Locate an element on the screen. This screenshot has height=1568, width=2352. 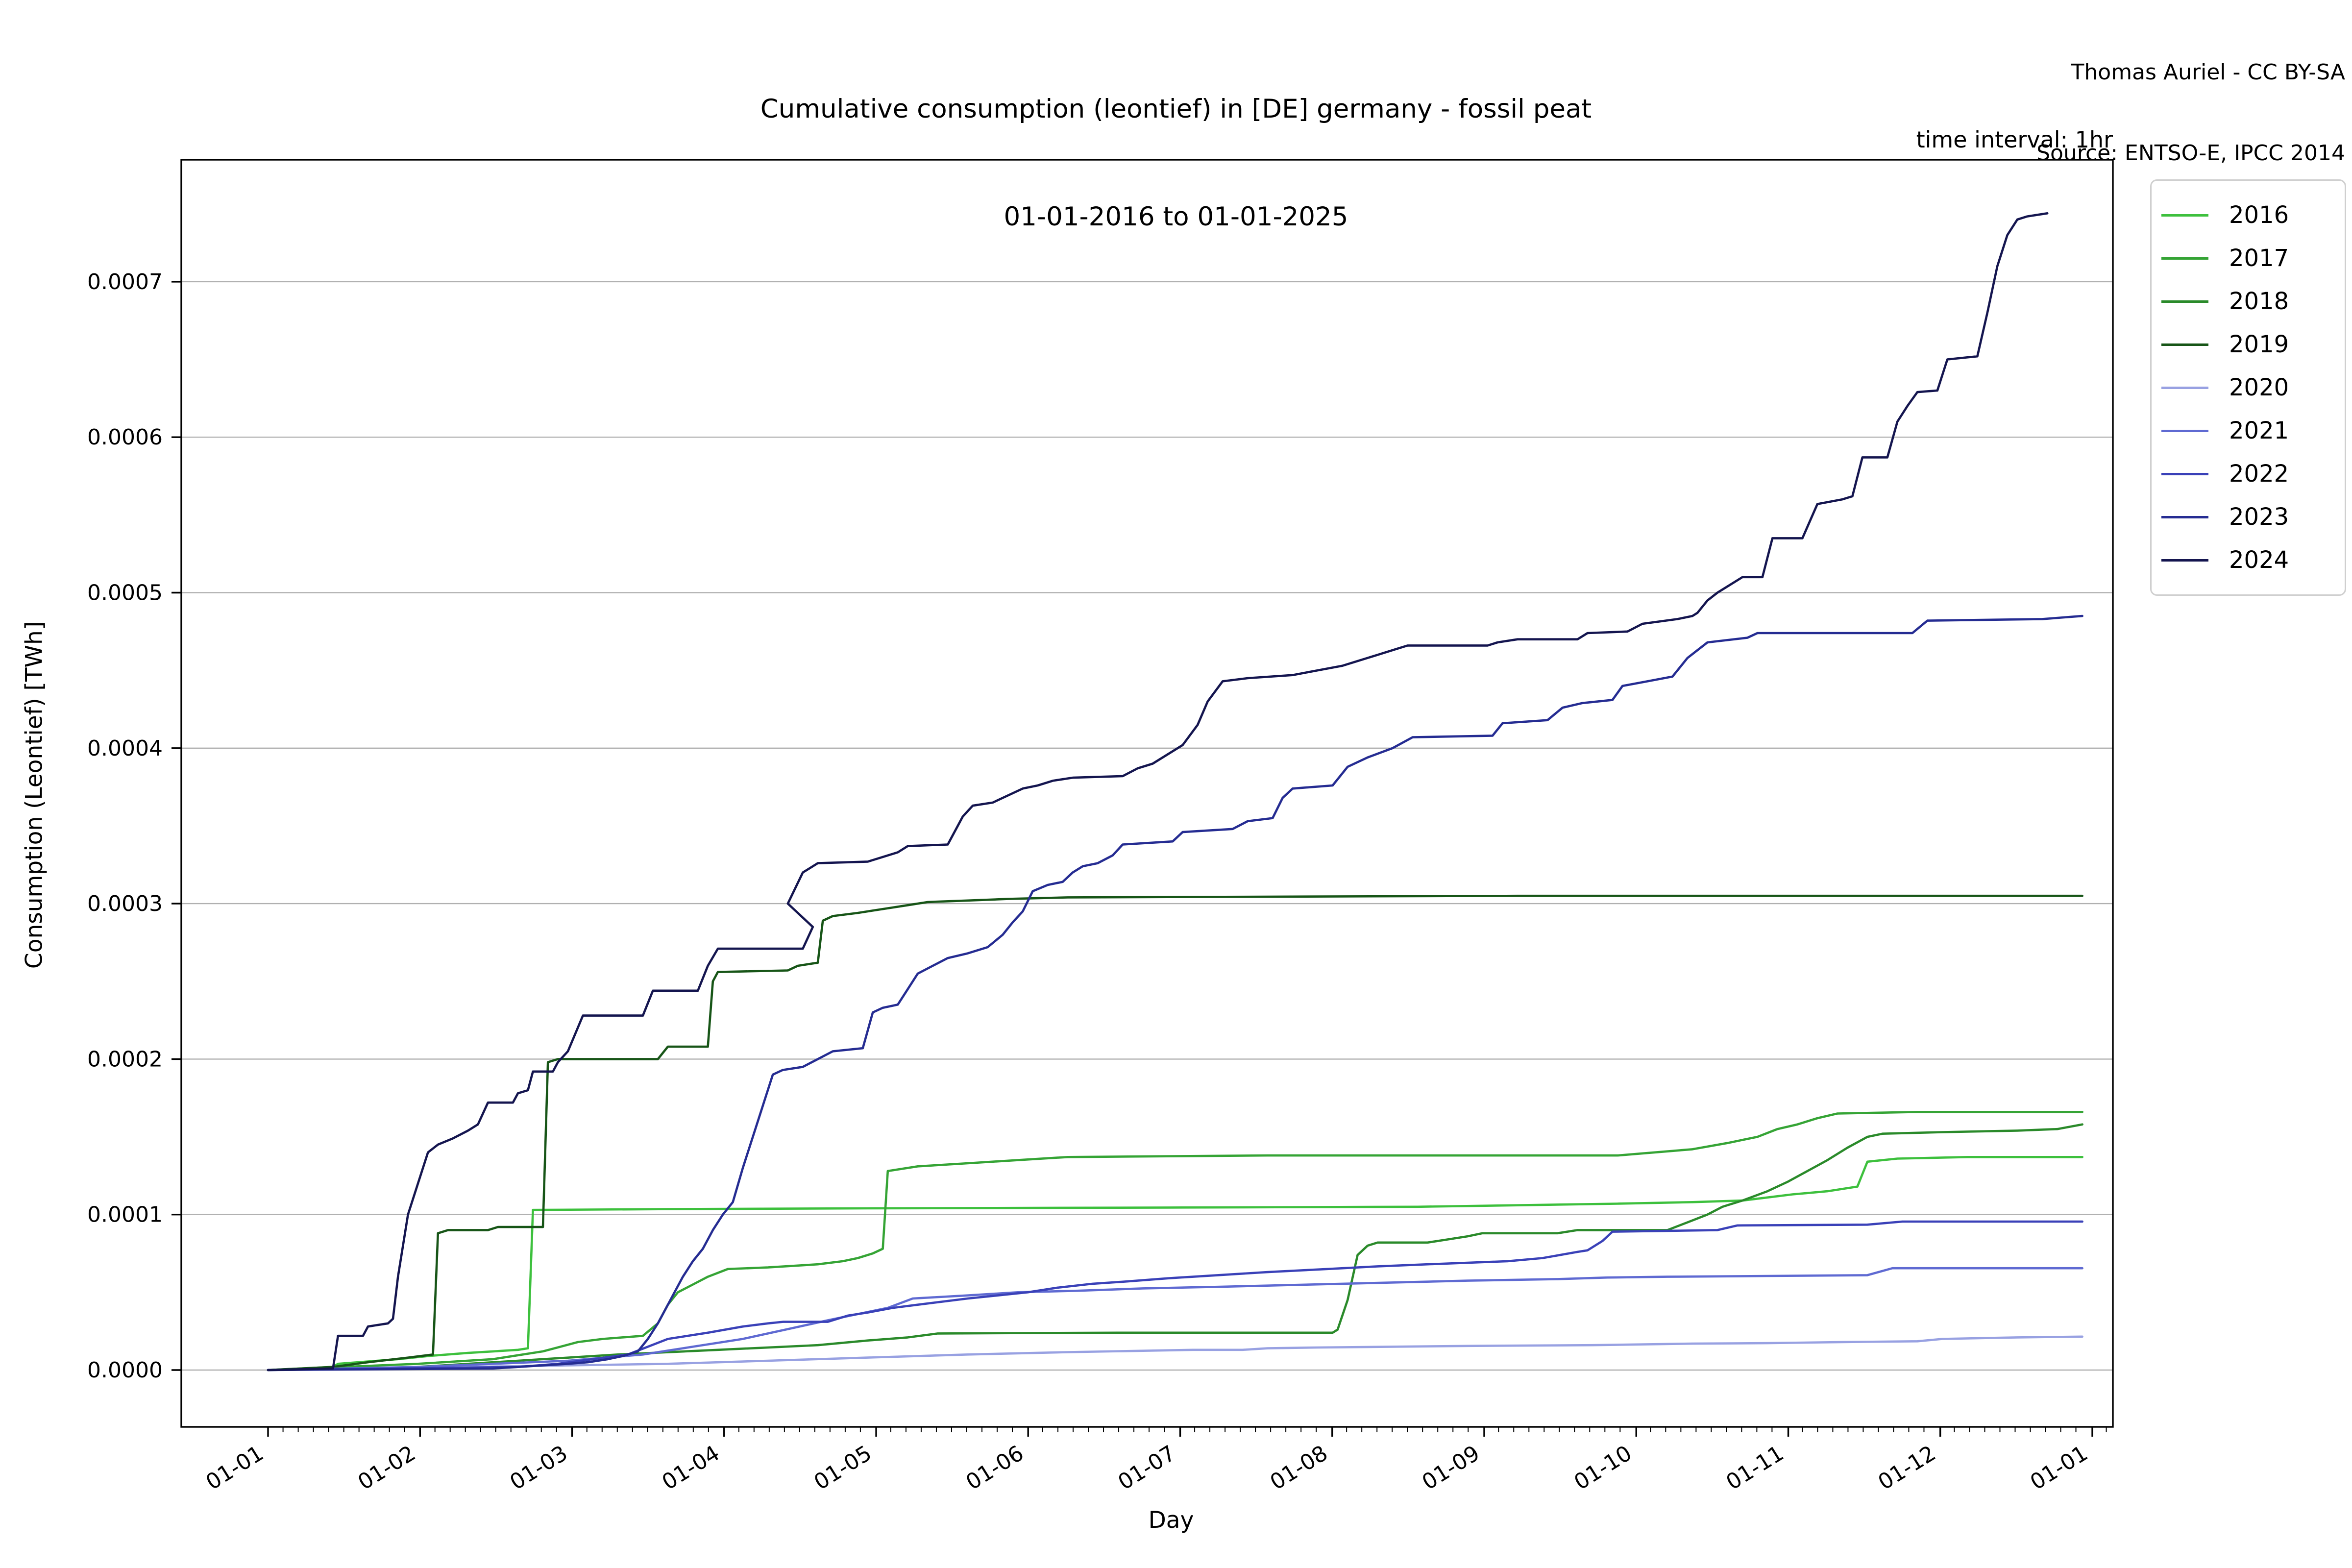
y-tick-label: 0.0001 is located at coordinates (125, 1214).